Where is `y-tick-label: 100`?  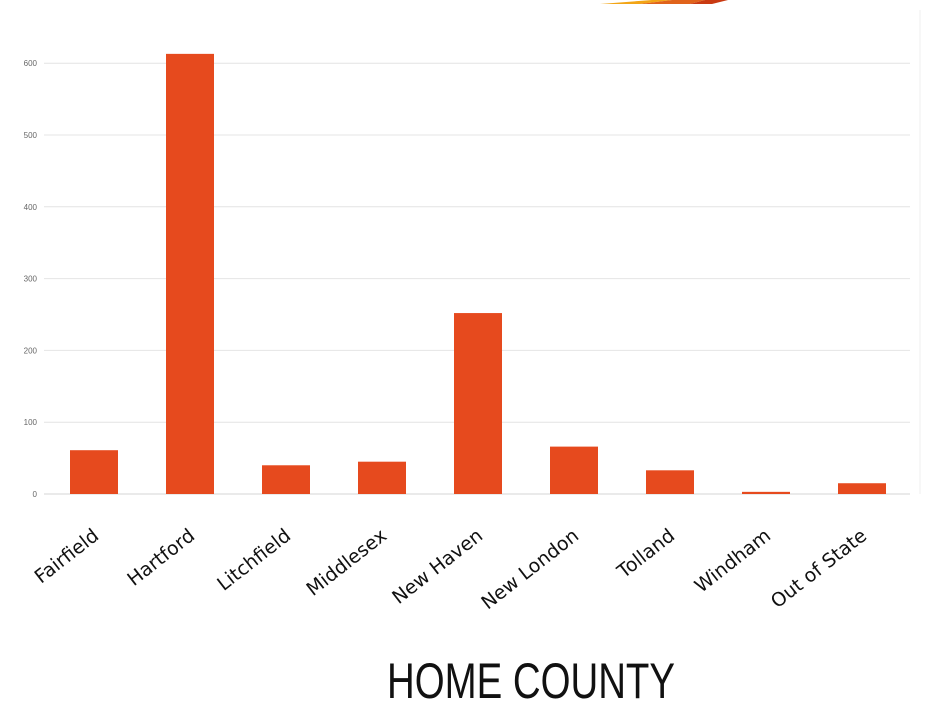 y-tick-label: 100 is located at coordinates (31, 422).